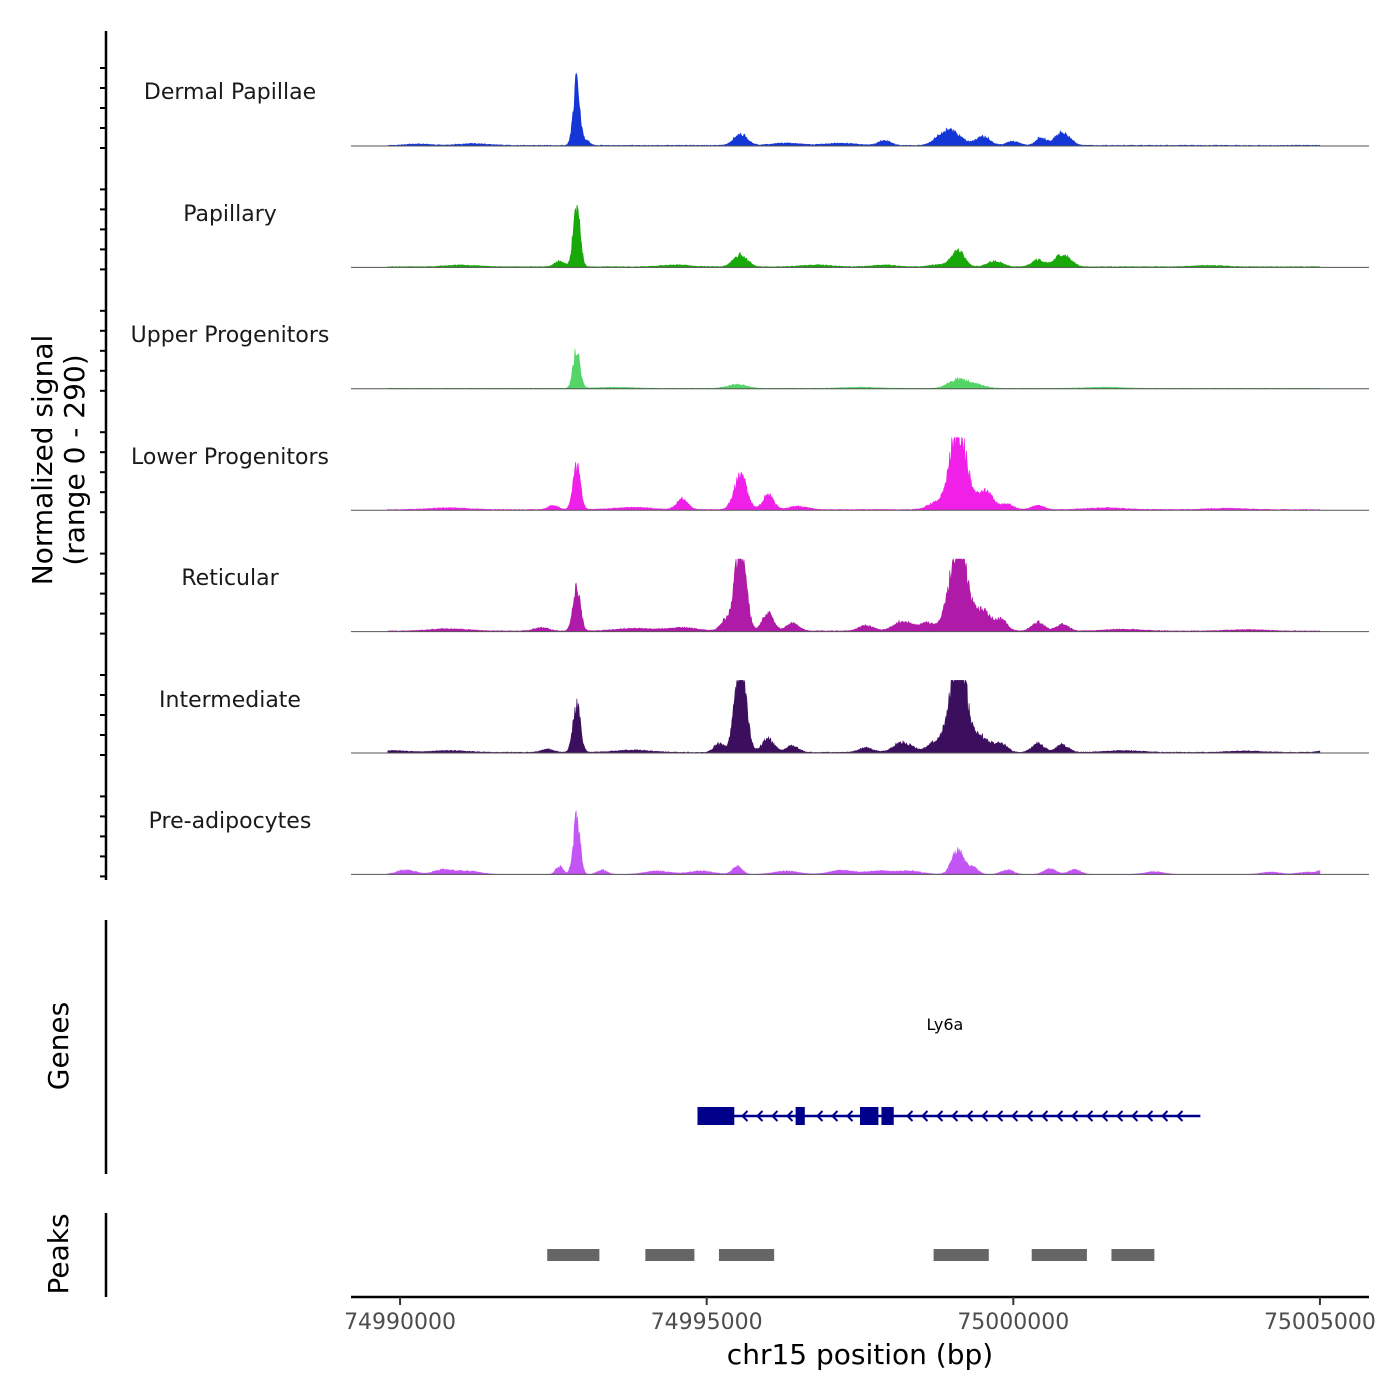 Image resolution: width=1400 pixels, height=1400 pixels. What do you see at coordinates (230, 335) in the screenshot?
I see `track-label: Upper Progenitors` at bounding box center [230, 335].